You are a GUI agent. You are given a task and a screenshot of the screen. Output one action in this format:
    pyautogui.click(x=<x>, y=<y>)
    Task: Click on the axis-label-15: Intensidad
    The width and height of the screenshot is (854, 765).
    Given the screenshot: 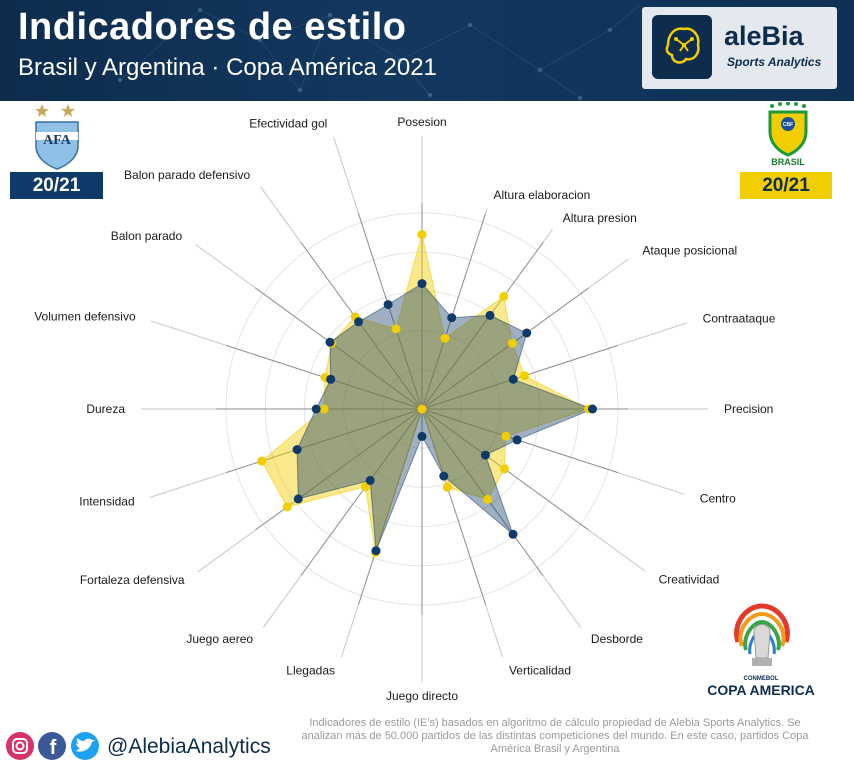 What is the action you would take?
    pyautogui.click(x=106, y=502)
    